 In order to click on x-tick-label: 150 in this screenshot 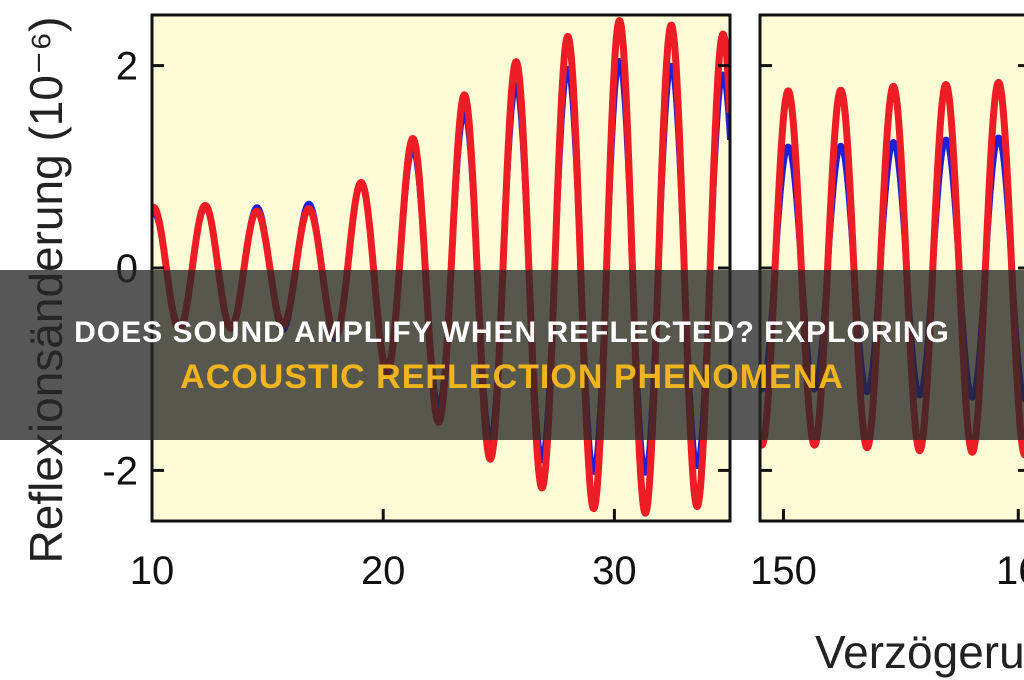, I will do `click(783, 571)`.